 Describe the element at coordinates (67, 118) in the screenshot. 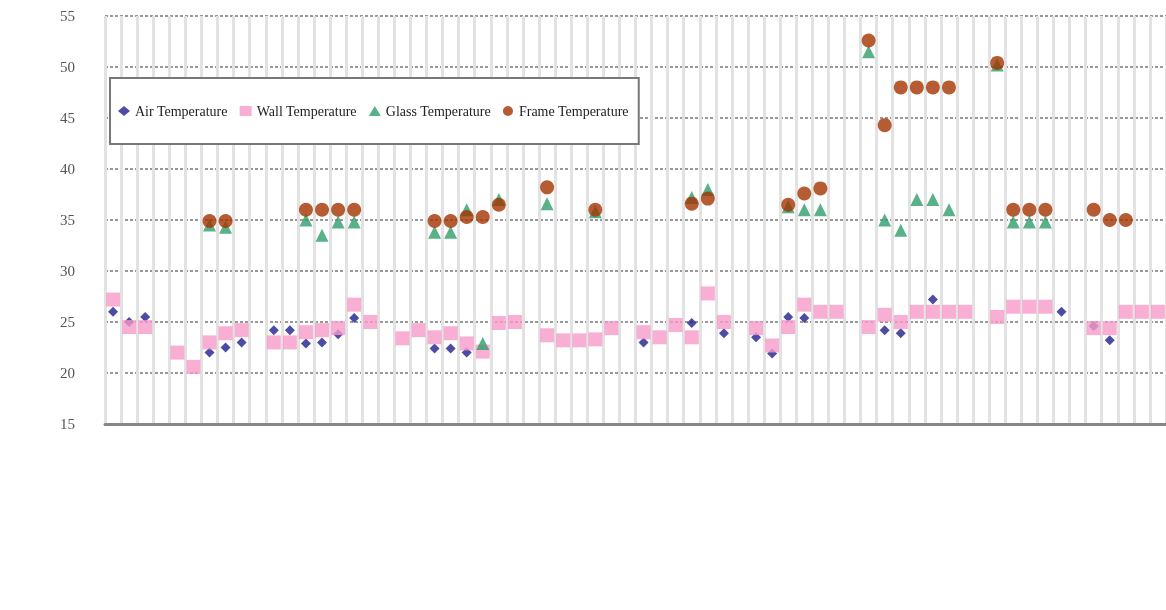

I see `y-tick-label: 45` at that location.